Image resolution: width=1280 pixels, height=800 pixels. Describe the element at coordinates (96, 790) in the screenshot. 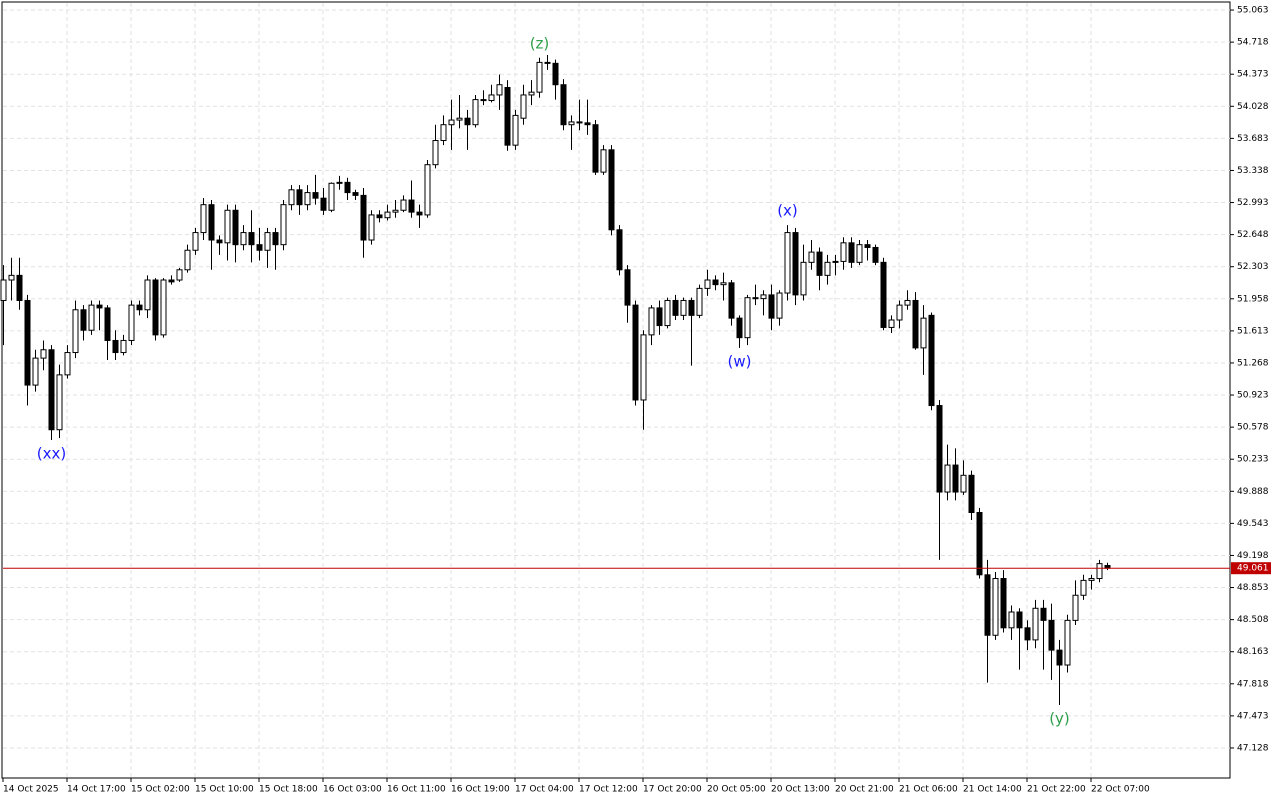

I see `x-tick-label: 14 Oct 17:00` at that location.